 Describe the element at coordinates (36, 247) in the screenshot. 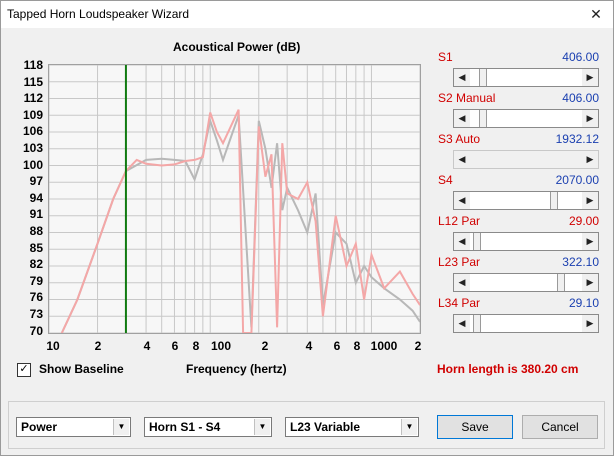

I see `y-tick-label: 85` at that location.